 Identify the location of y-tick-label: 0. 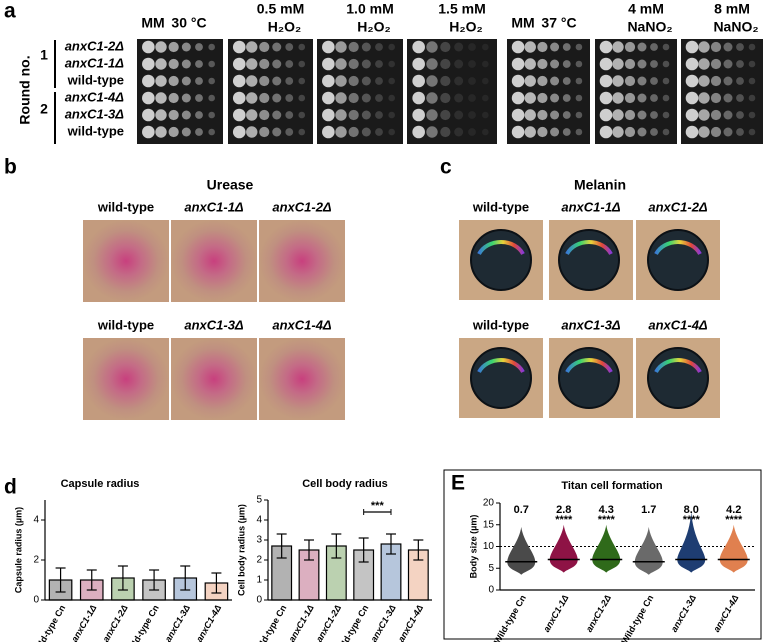
(259, 600).